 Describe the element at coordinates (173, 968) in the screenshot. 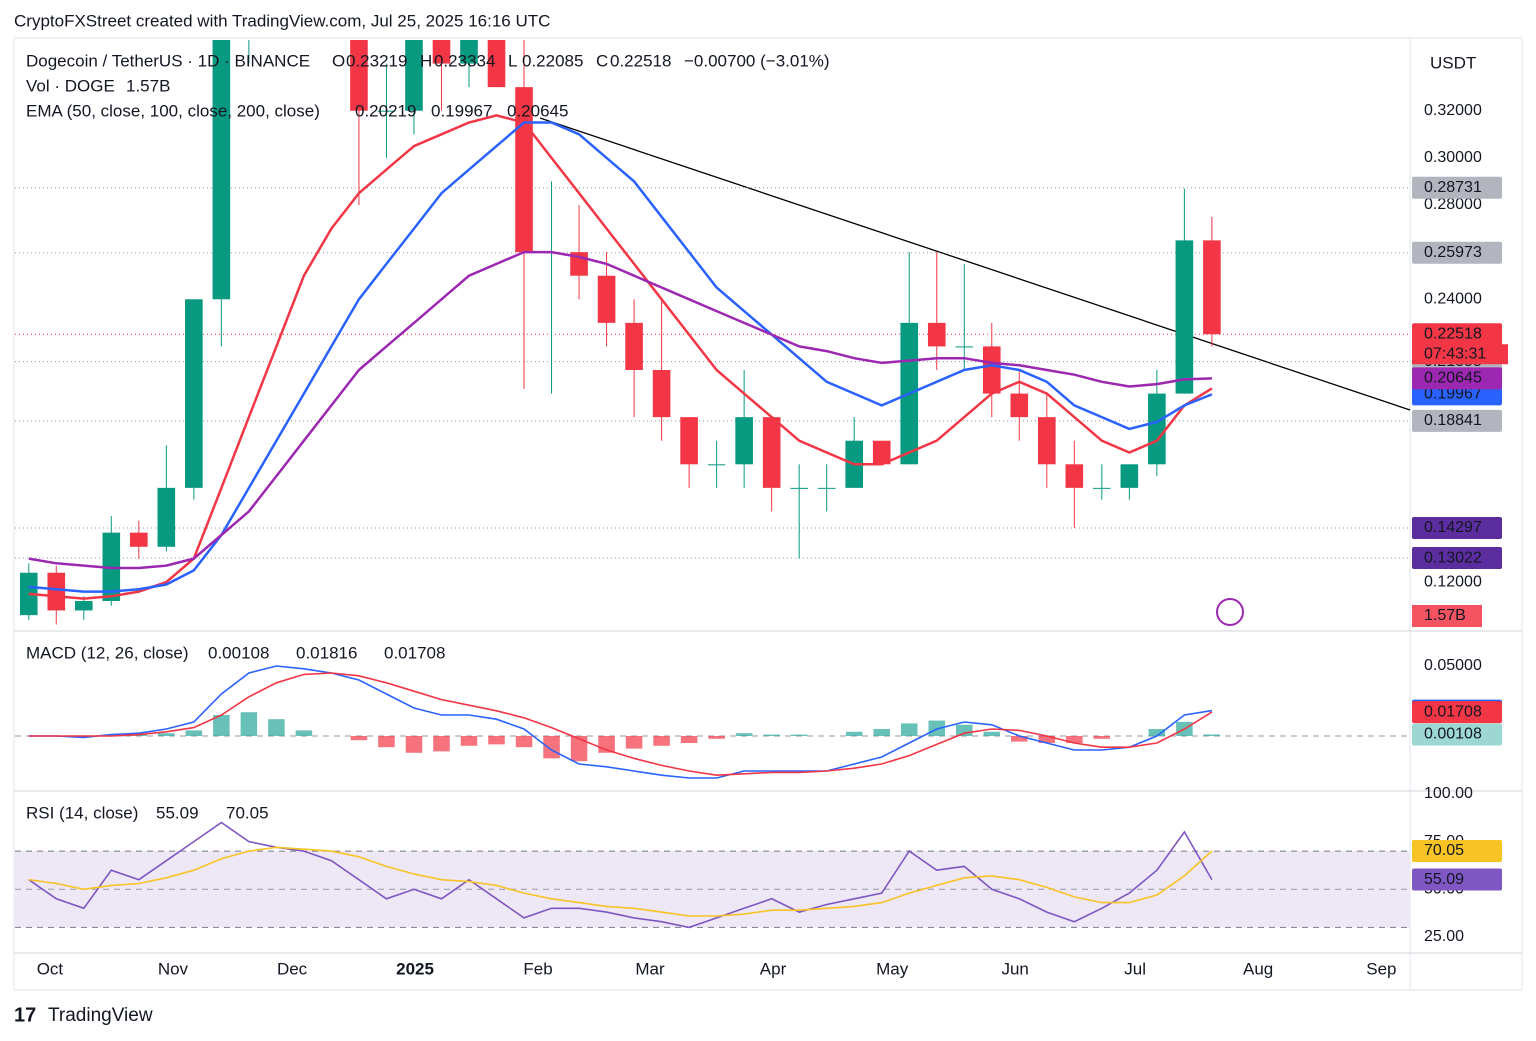

I see `x-tick-label: Nov` at that location.